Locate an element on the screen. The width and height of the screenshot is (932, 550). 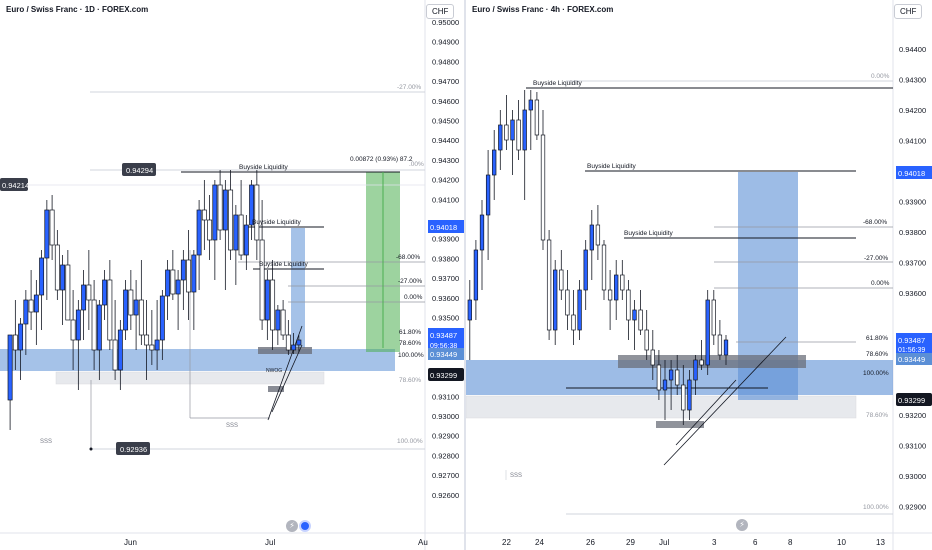
price-tick-label: 0.93700 is located at coordinates (445, 278).